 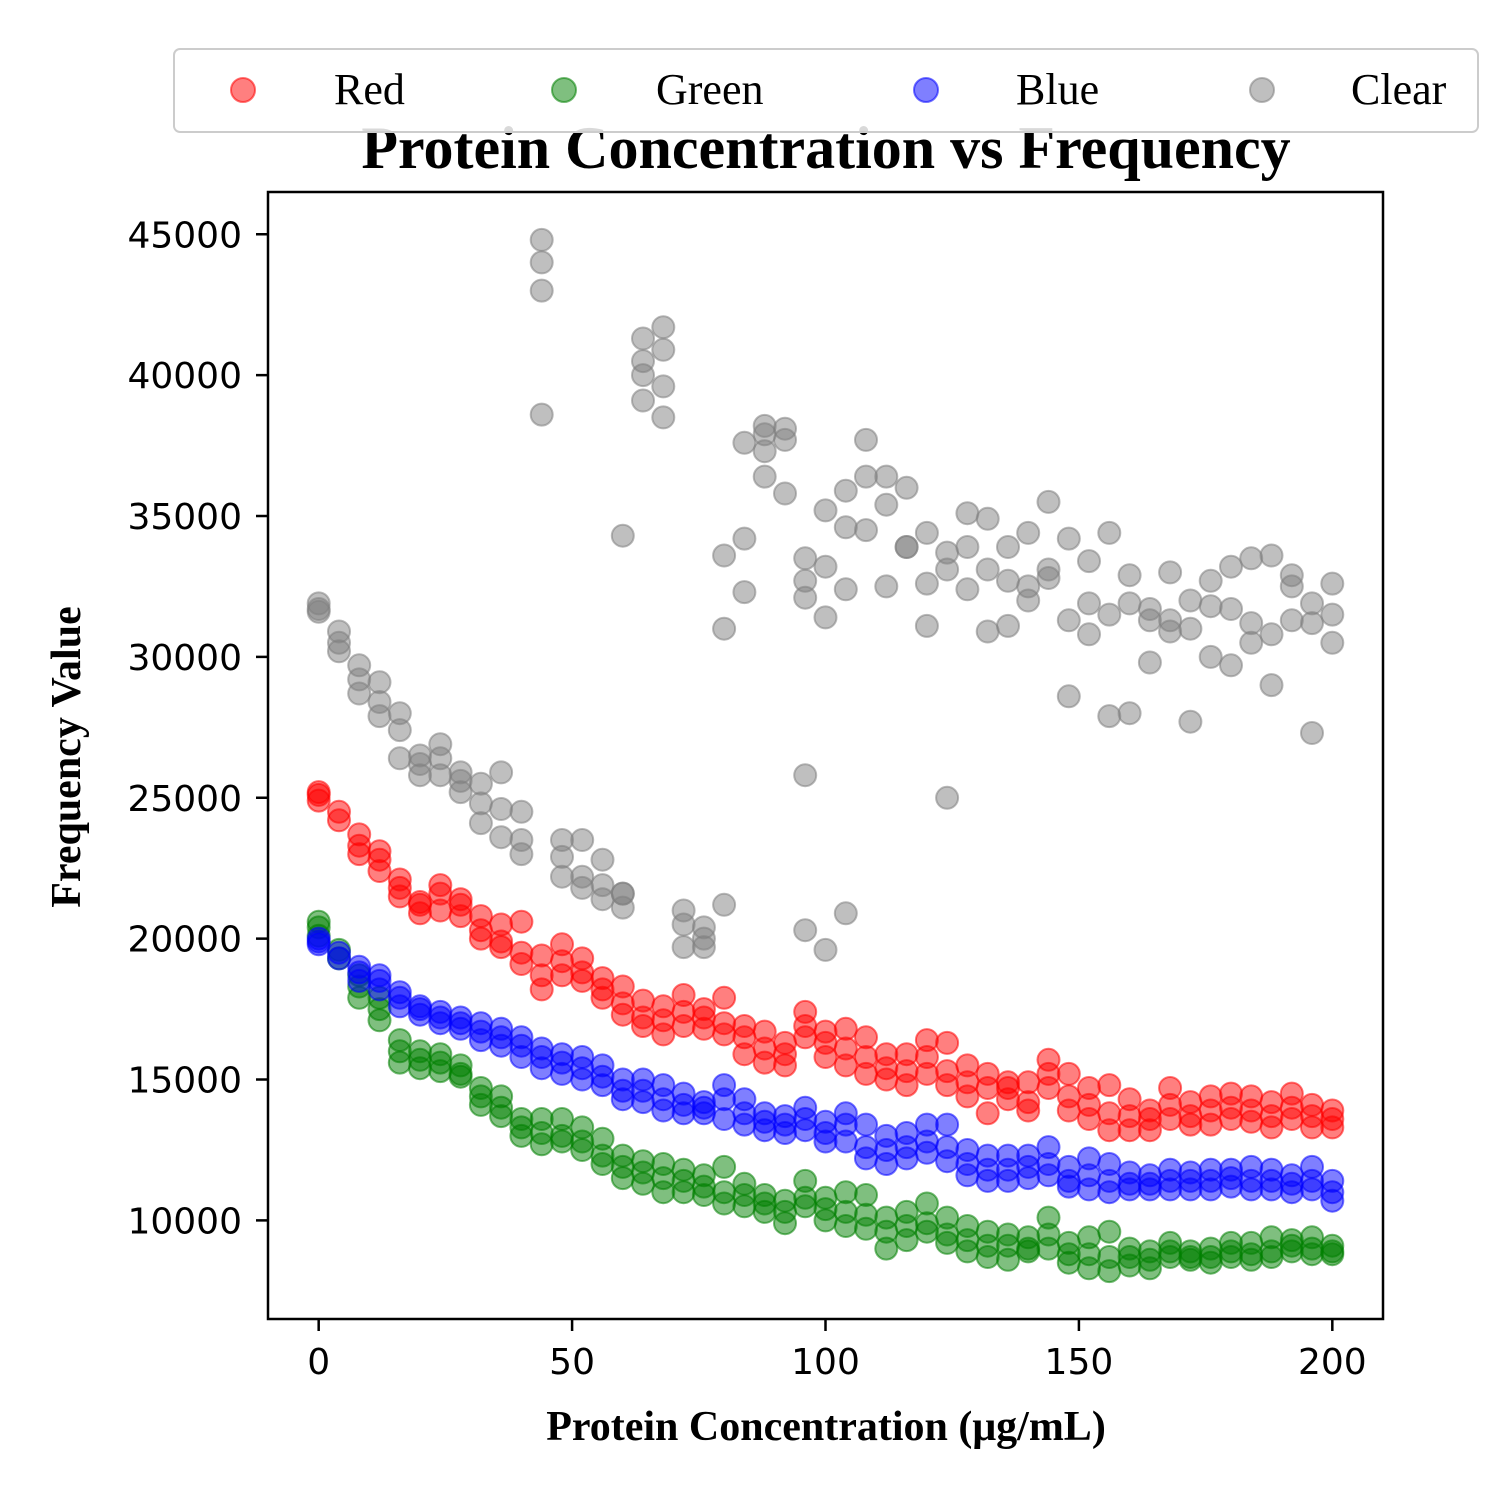 I want to click on x-axis-ticks: 0 50 100 150 200, so click(x=837, y=1351).